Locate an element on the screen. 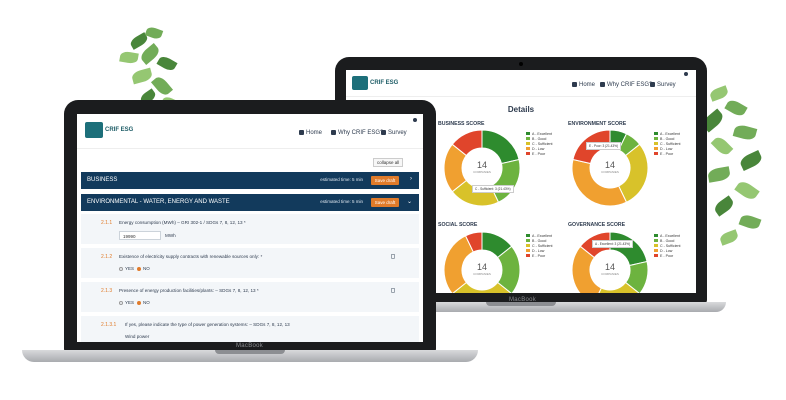  radio-circle-selected is located at coordinates (139, 269).